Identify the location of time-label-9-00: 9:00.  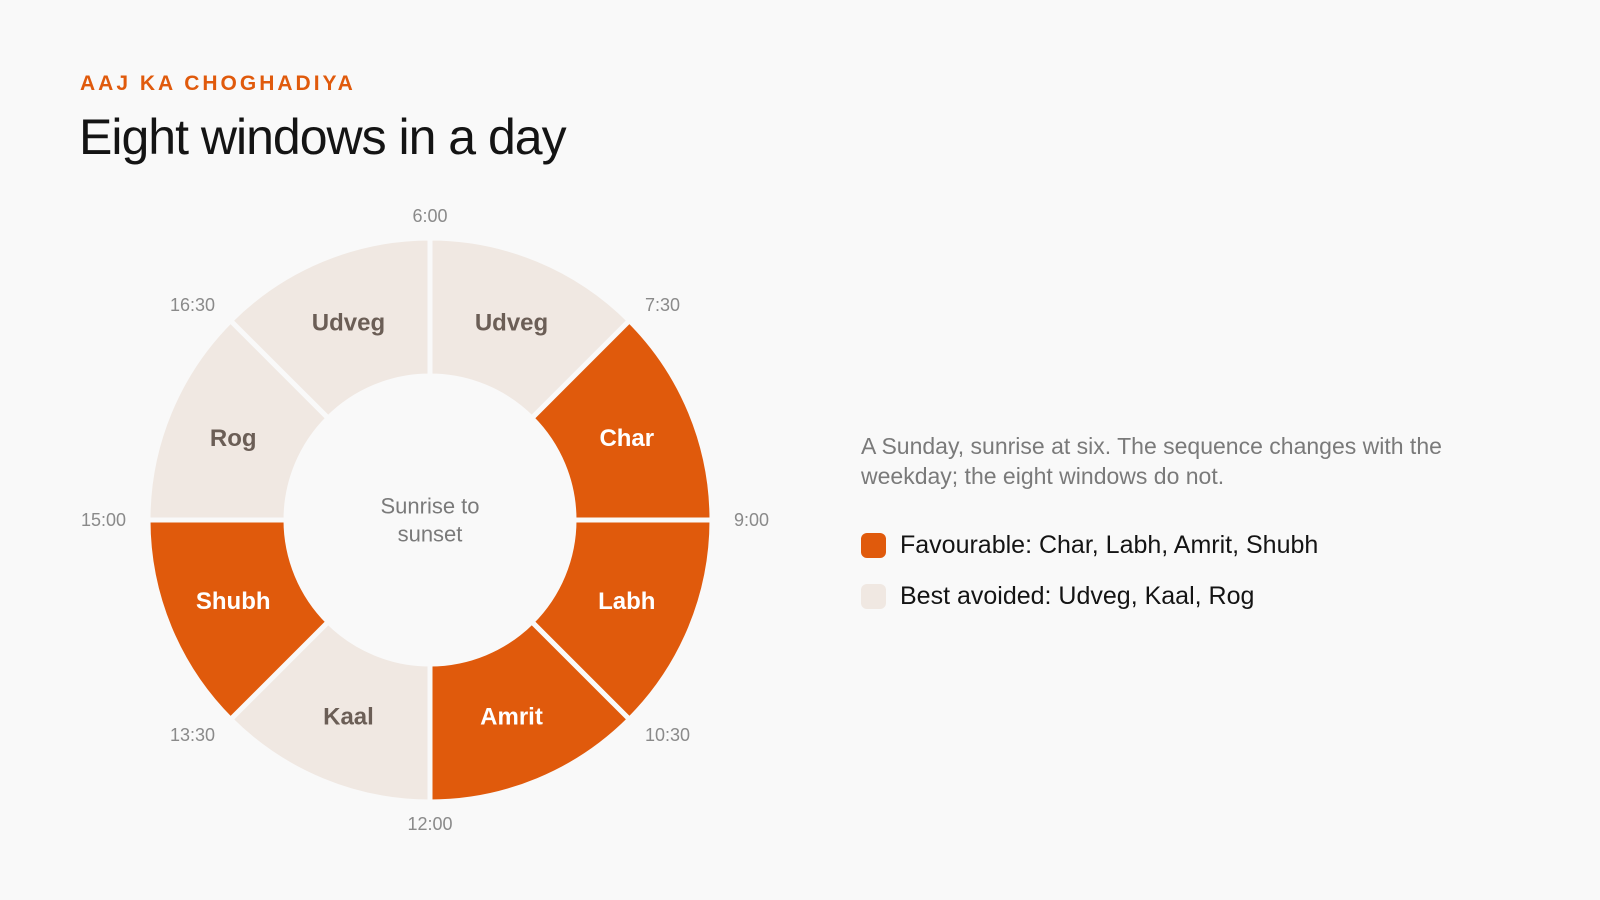
(751, 520).